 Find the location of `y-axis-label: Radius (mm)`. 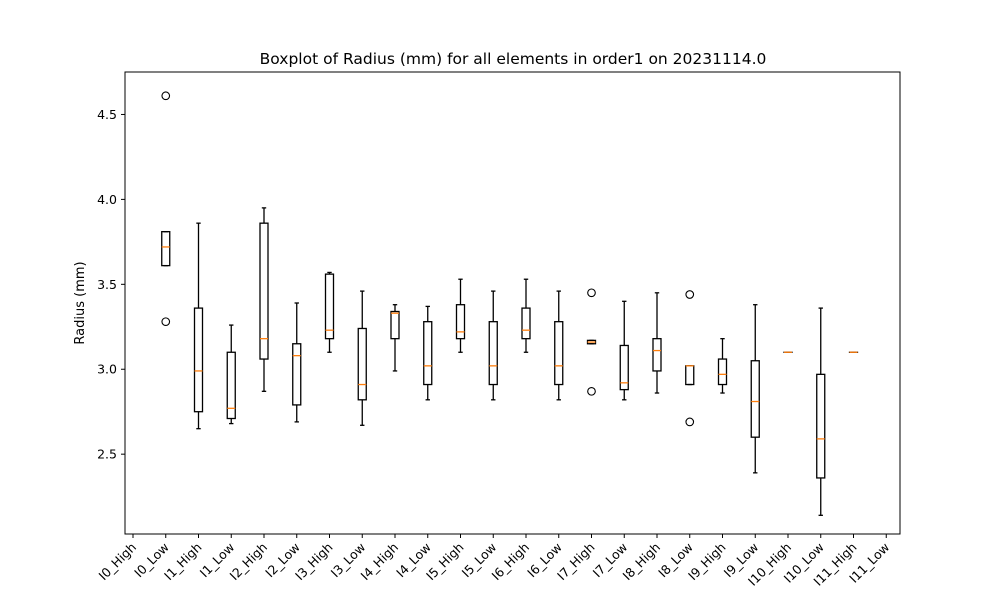

y-axis-label: Radius (mm) is located at coordinates (80, 302).